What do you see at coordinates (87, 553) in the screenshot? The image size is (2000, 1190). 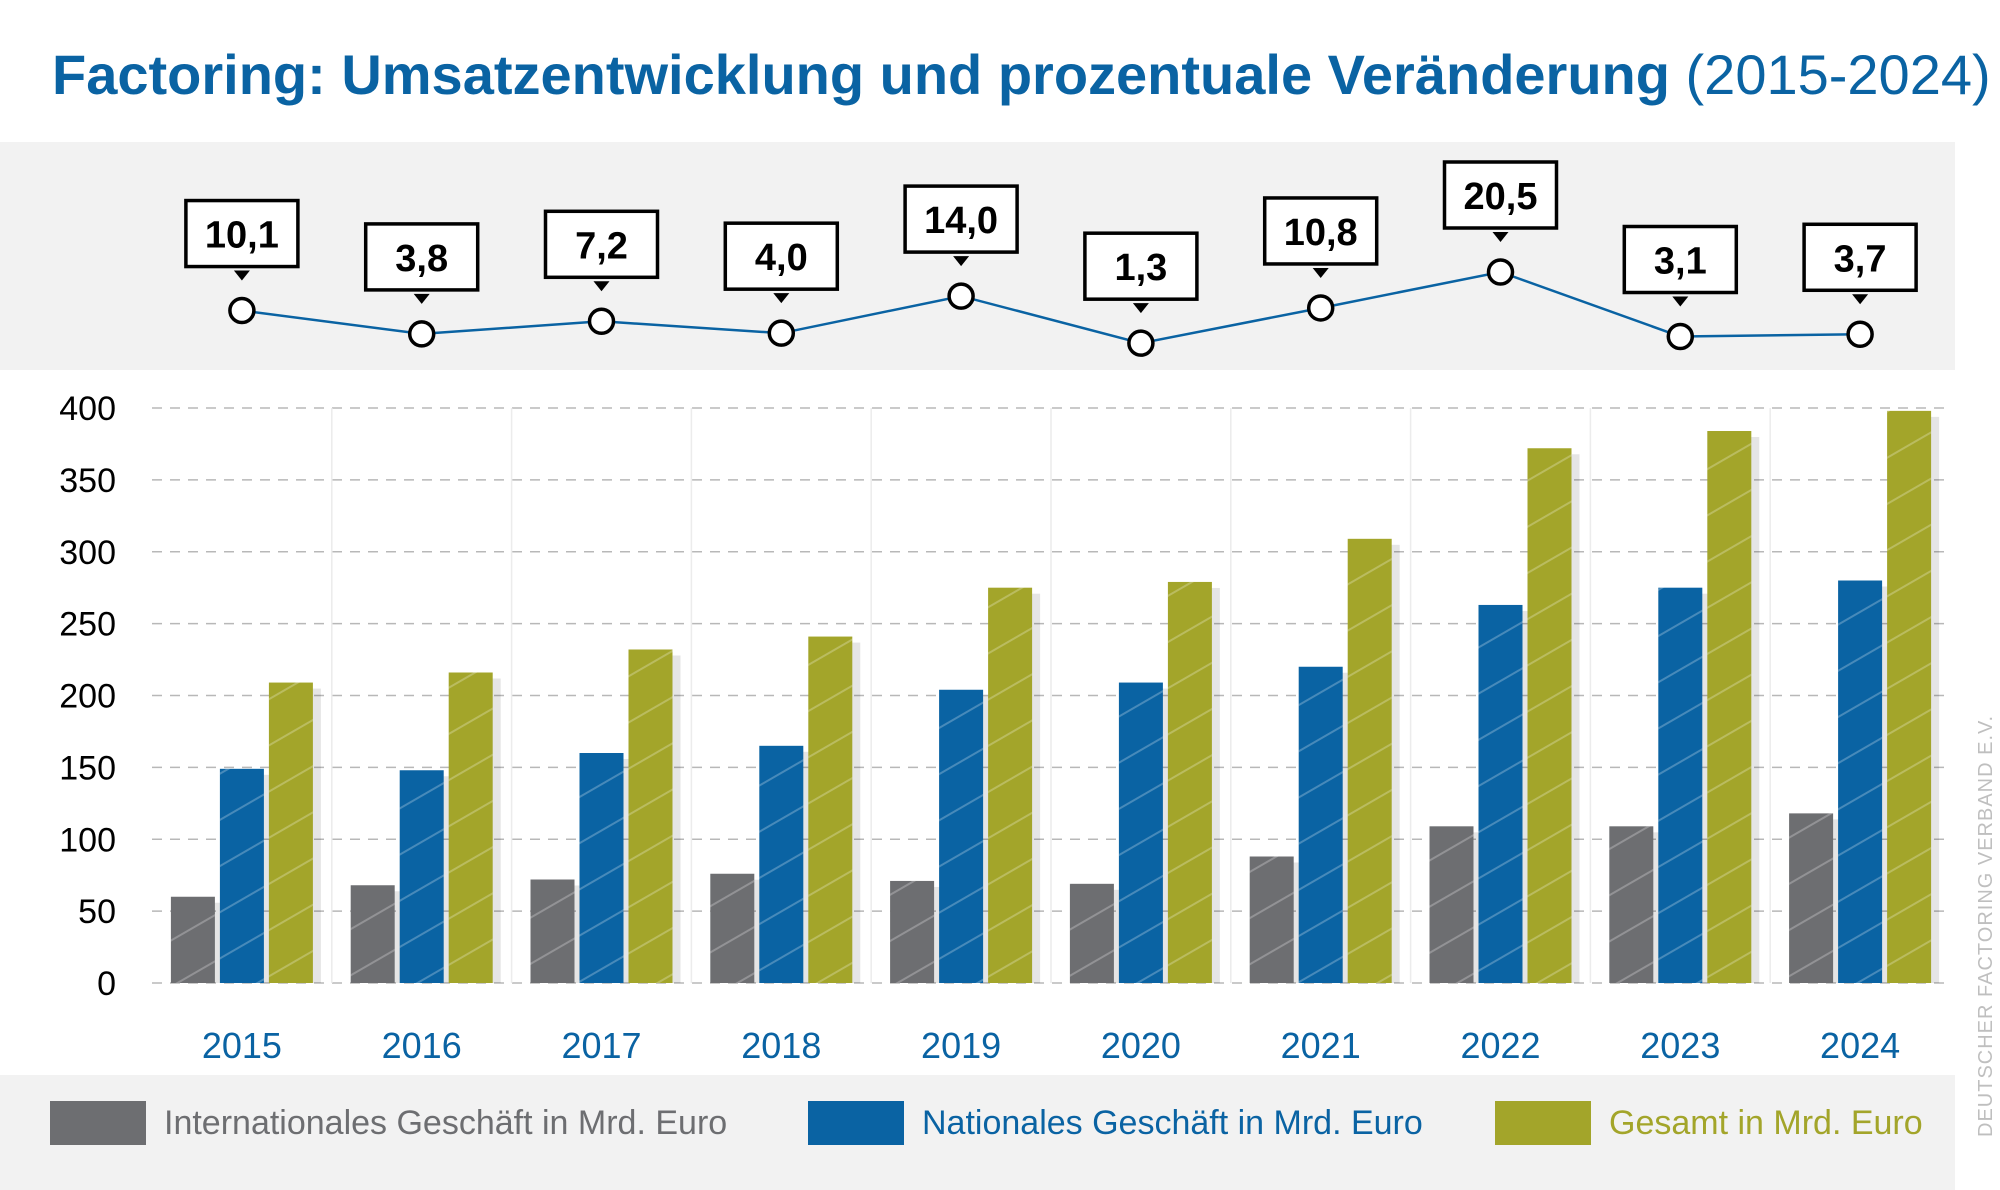 I see `y-tick-label: 300` at bounding box center [87, 553].